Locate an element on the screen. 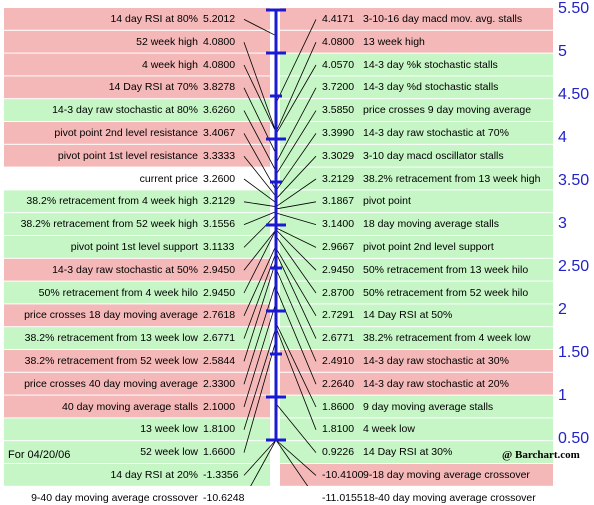  right-row-value: 3.3029 is located at coordinates (338, 155).